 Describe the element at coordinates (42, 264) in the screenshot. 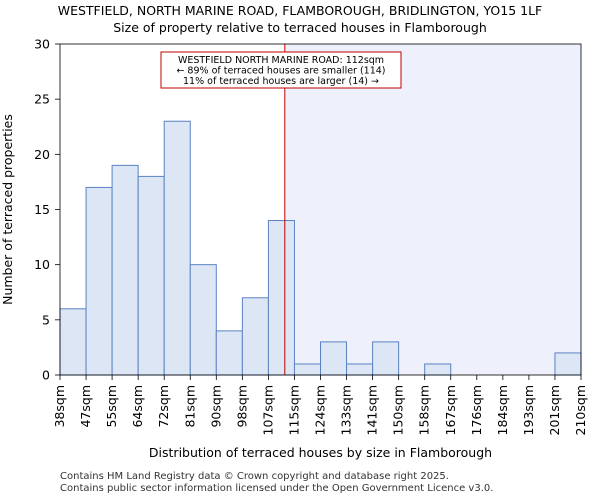

I see `y-tick-label: 10` at that location.